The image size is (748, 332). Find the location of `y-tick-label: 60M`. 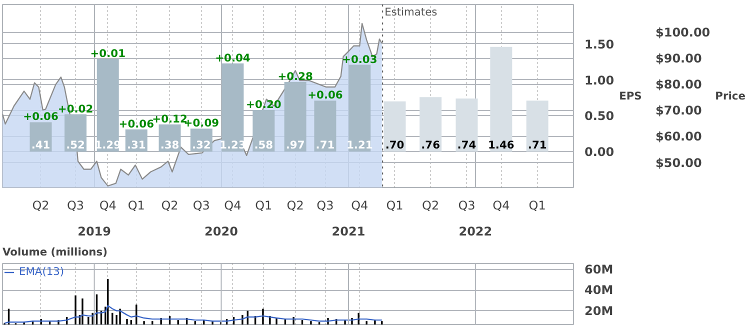

y-tick-label: 60M is located at coordinates (599, 269).